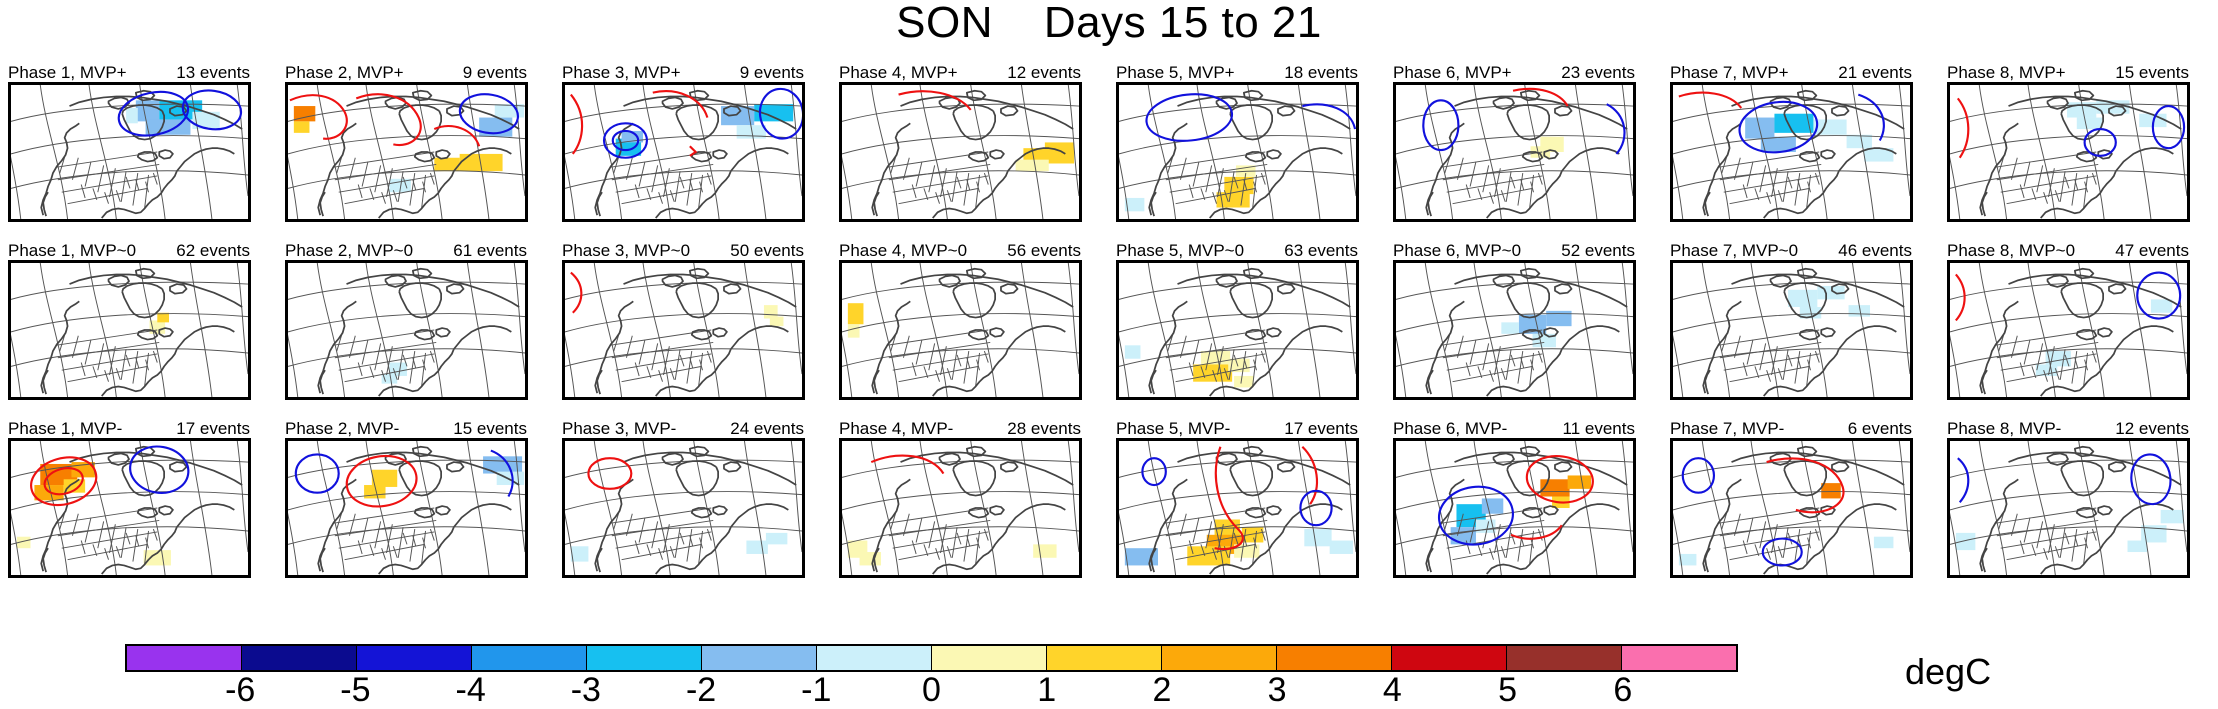 The width and height of the screenshot is (2218, 709). Describe the element at coordinates (619, 428) in the screenshot. I see `panel-title: Phase 3, MVP-` at that location.